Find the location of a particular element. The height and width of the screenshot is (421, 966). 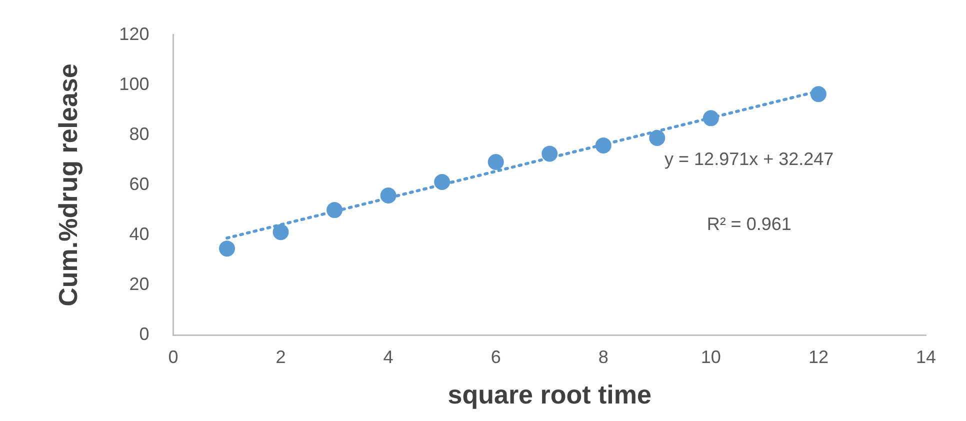

y-tick-label: 60 is located at coordinates (139, 184).